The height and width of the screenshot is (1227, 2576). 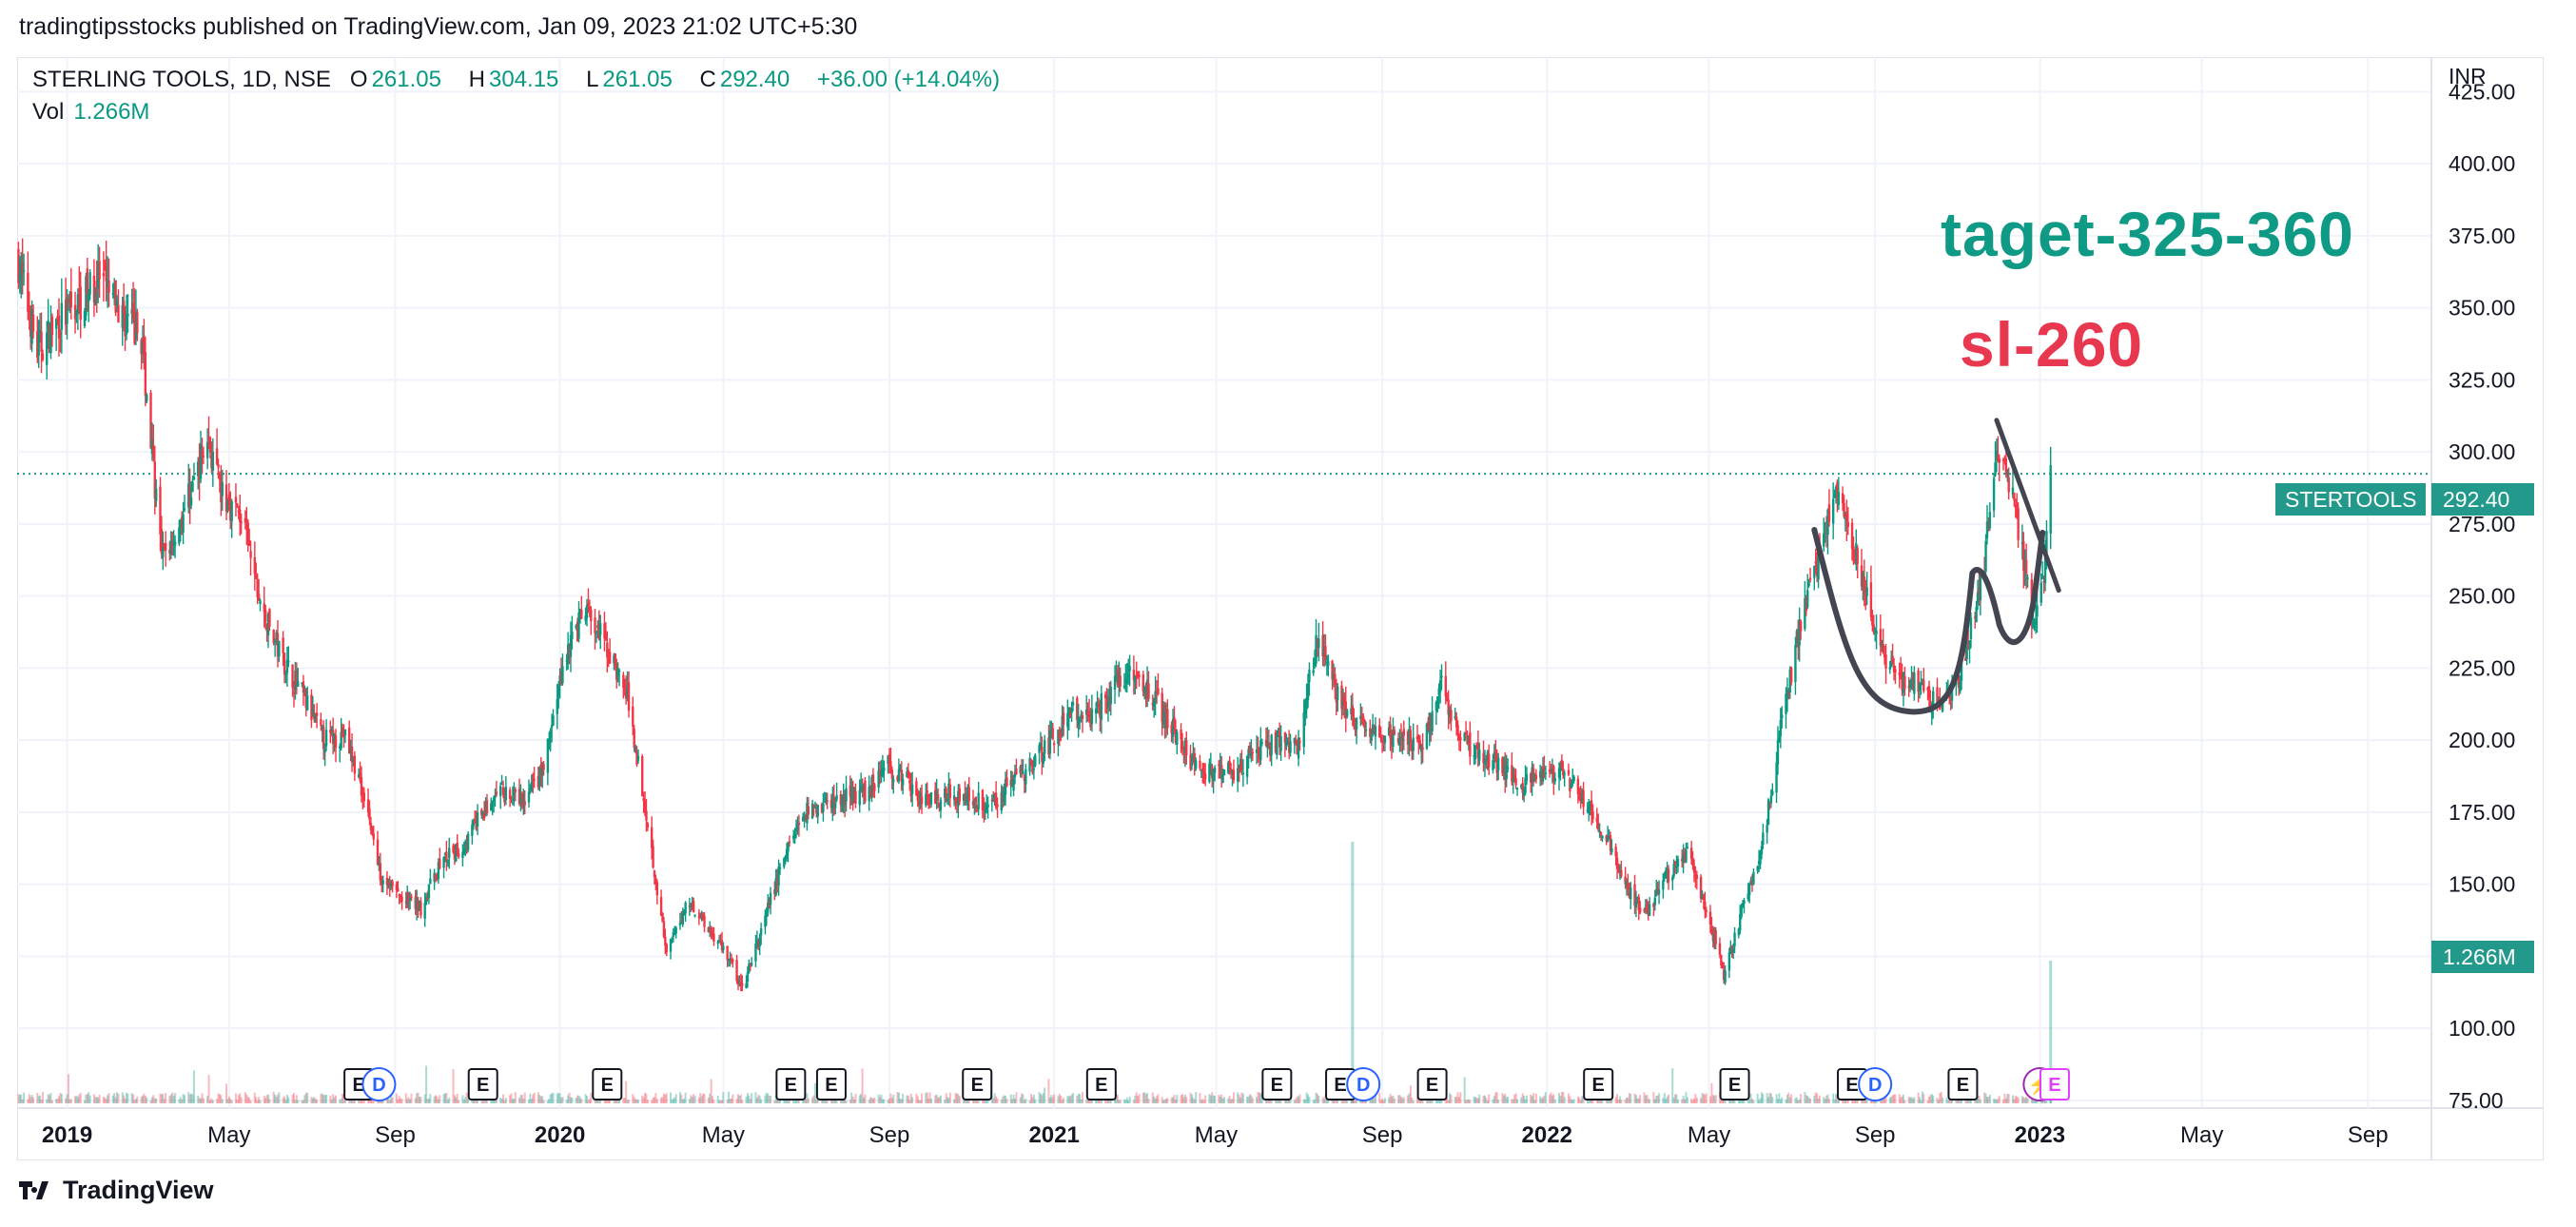 I want to click on volume-spike, so click(x=2051, y=1032).